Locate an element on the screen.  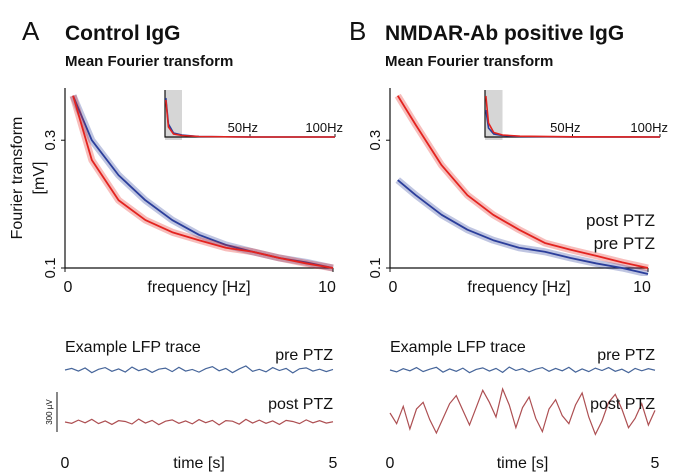
y-axis-label: Fourier transform is located at coordinates (17, 178).